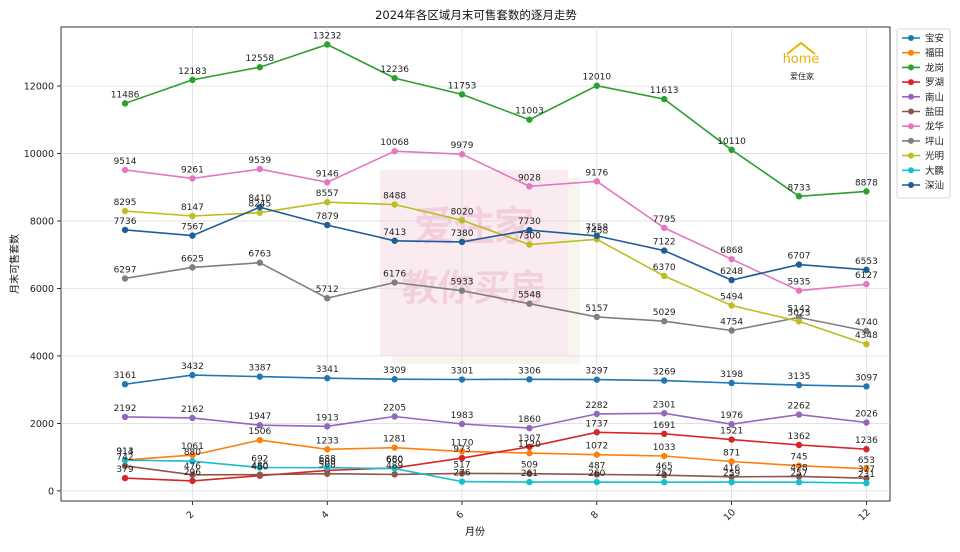 The height and width of the screenshot is (552, 960). Describe the element at coordinates (596, 424) in the screenshot. I see `data-label: 1737` at that location.